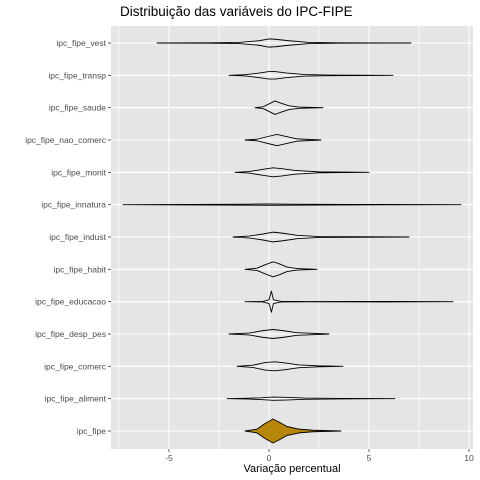 The height and width of the screenshot is (480, 480). I want to click on y-tick-label: ipc_fipe_educacao, so click(70, 302).